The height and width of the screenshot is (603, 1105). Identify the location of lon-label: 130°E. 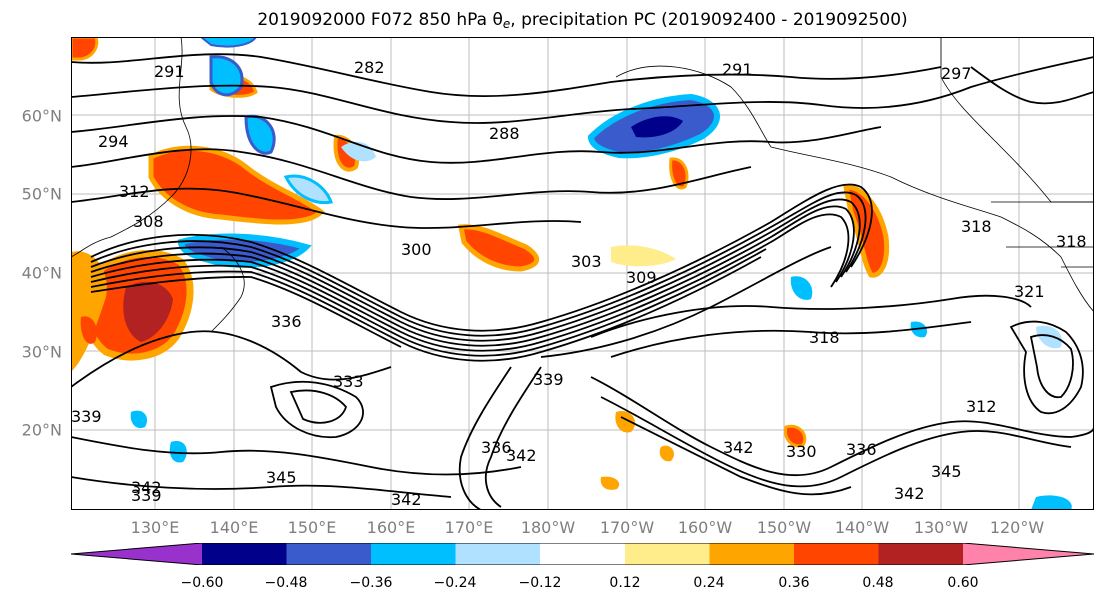
(155, 527).